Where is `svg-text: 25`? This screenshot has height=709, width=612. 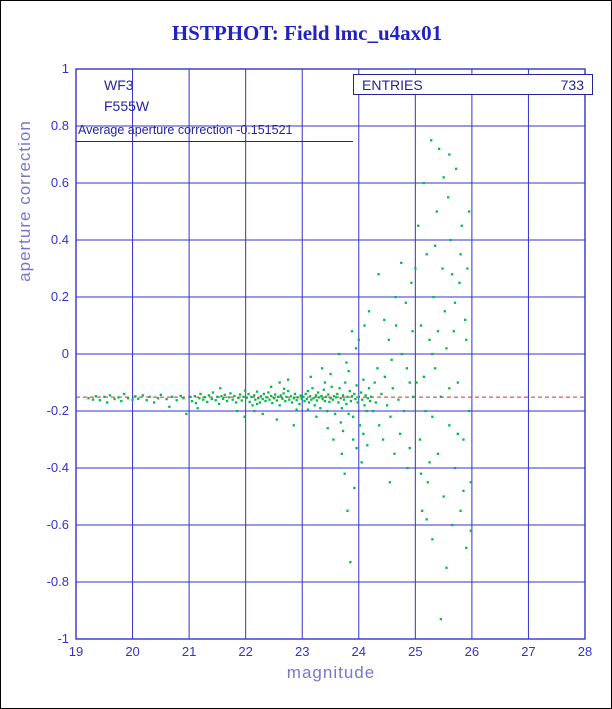
svg-text: 25 is located at coordinates (415, 651).